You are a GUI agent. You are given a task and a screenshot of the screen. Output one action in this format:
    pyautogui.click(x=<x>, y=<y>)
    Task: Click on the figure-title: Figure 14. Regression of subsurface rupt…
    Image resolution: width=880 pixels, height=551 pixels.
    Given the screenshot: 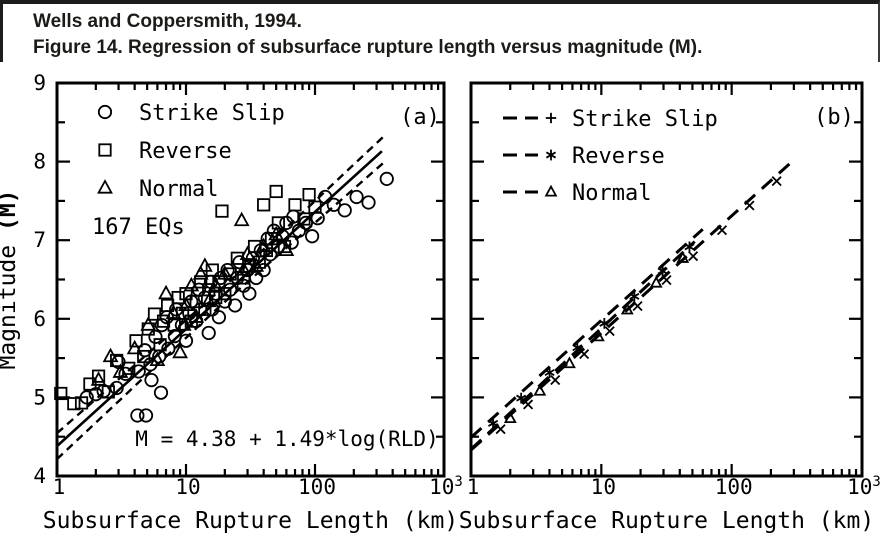 What is the action you would take?
    pyautogui.click(x=368, y=47)
    